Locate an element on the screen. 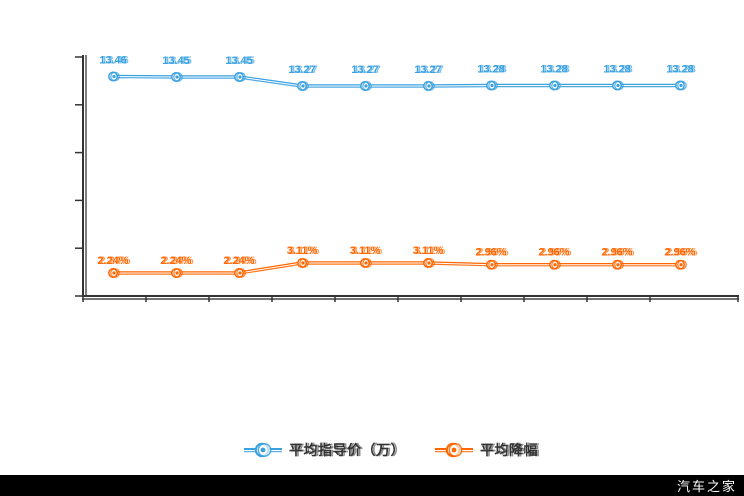  data-label: 13.46 is located at coordinates (113, 61).